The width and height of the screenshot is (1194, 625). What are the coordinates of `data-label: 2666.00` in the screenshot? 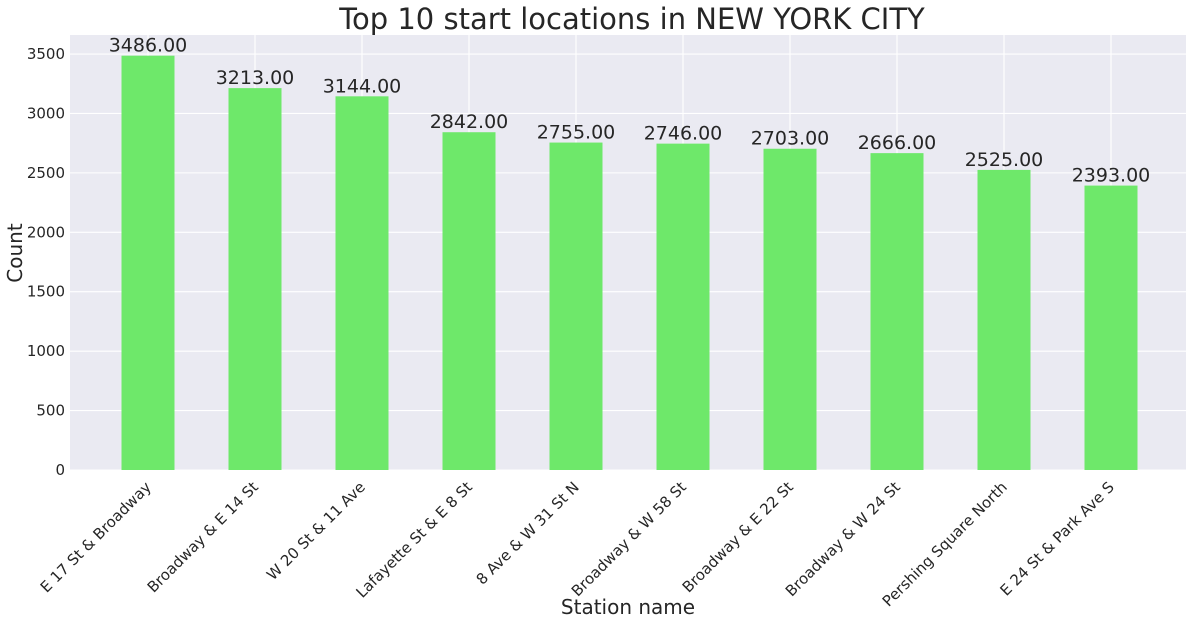 It's located at (897, 143).